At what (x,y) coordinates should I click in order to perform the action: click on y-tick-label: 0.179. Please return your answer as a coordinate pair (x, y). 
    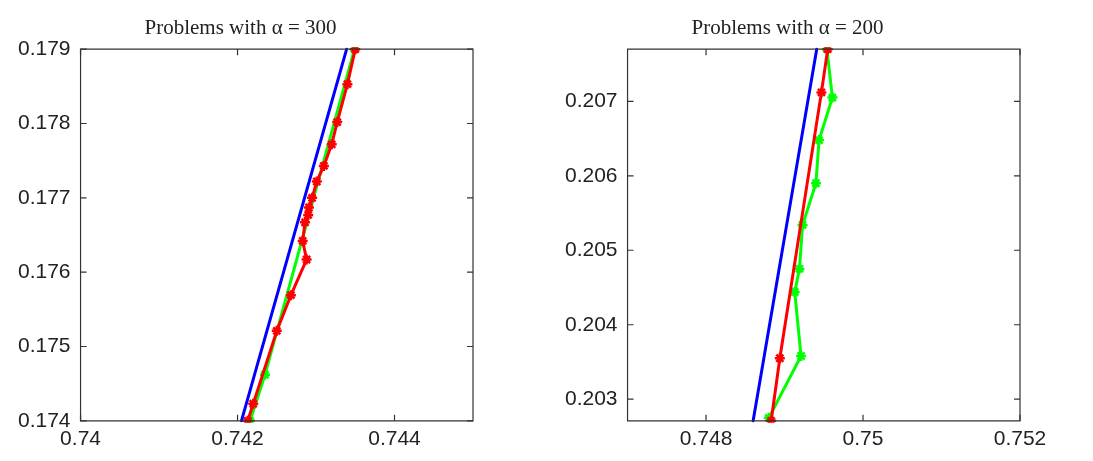
    Looking at the image, I should click on (44, 47).